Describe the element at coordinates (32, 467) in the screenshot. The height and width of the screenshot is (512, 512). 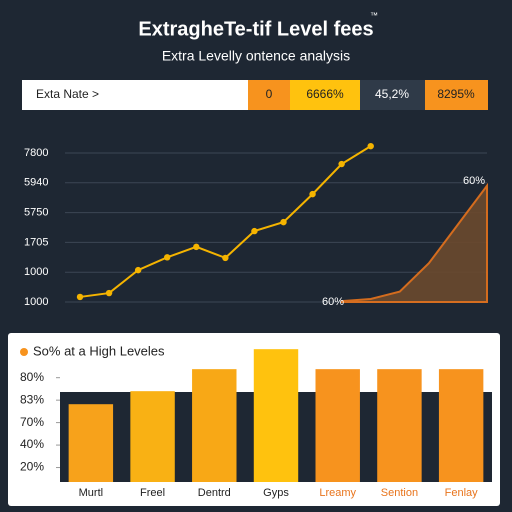
I see `y-tick-label: 20%` at that location.